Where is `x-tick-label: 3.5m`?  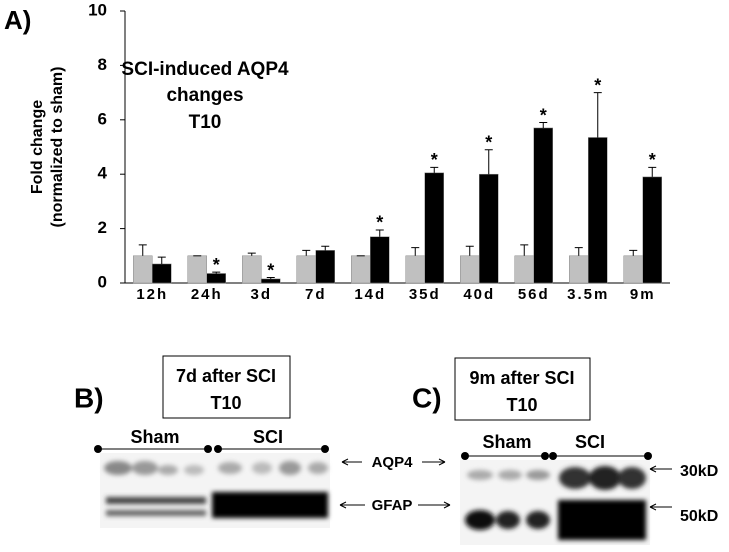
x-tick-label: 3.5m is located at coordinates (588, 294).